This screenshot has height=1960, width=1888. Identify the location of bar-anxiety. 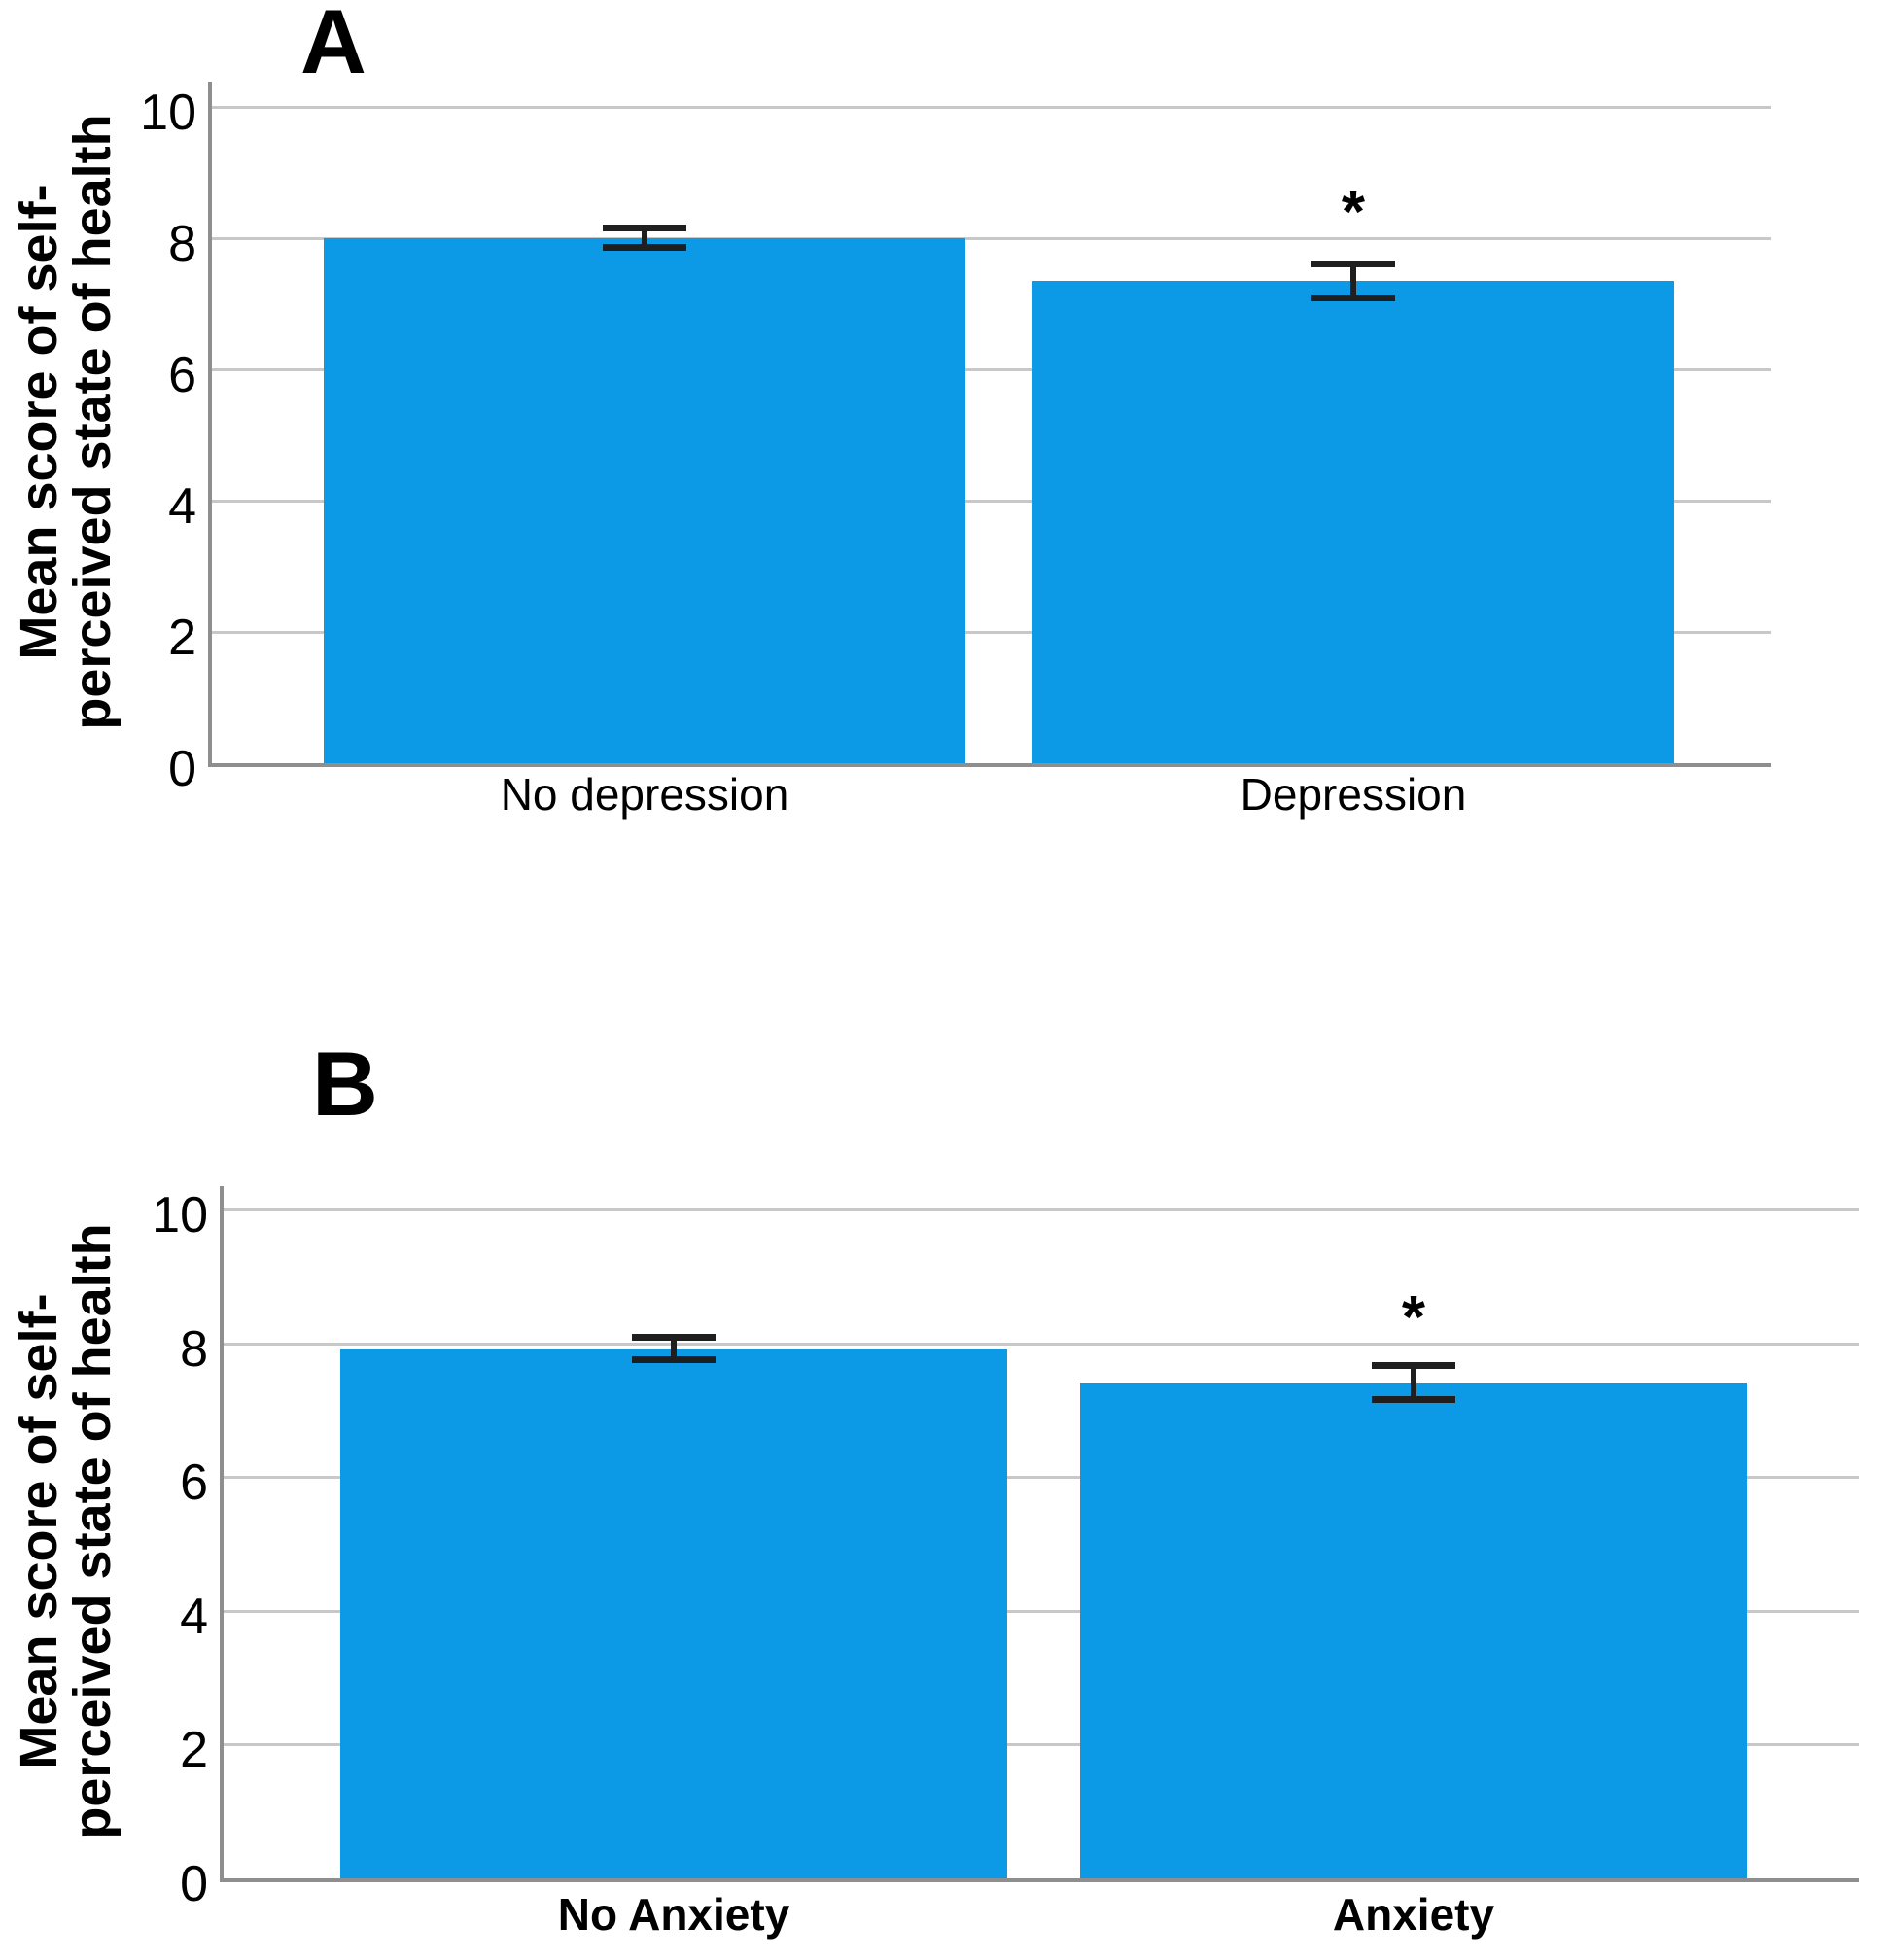
(1413, 1630).